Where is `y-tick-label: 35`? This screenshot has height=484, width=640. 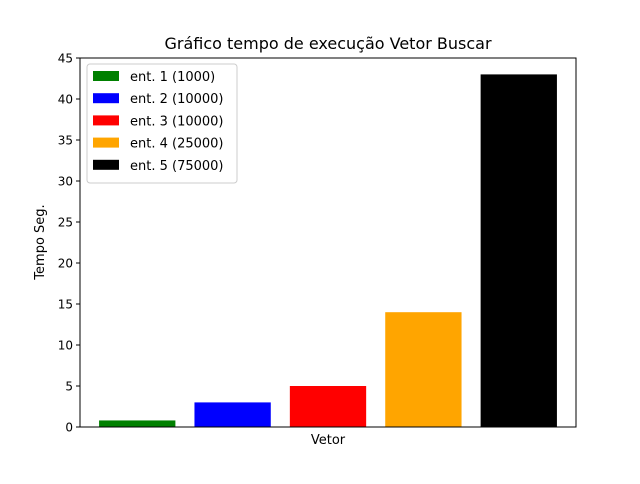
y-tick-label: 35 is located at coordinates (65, 141).